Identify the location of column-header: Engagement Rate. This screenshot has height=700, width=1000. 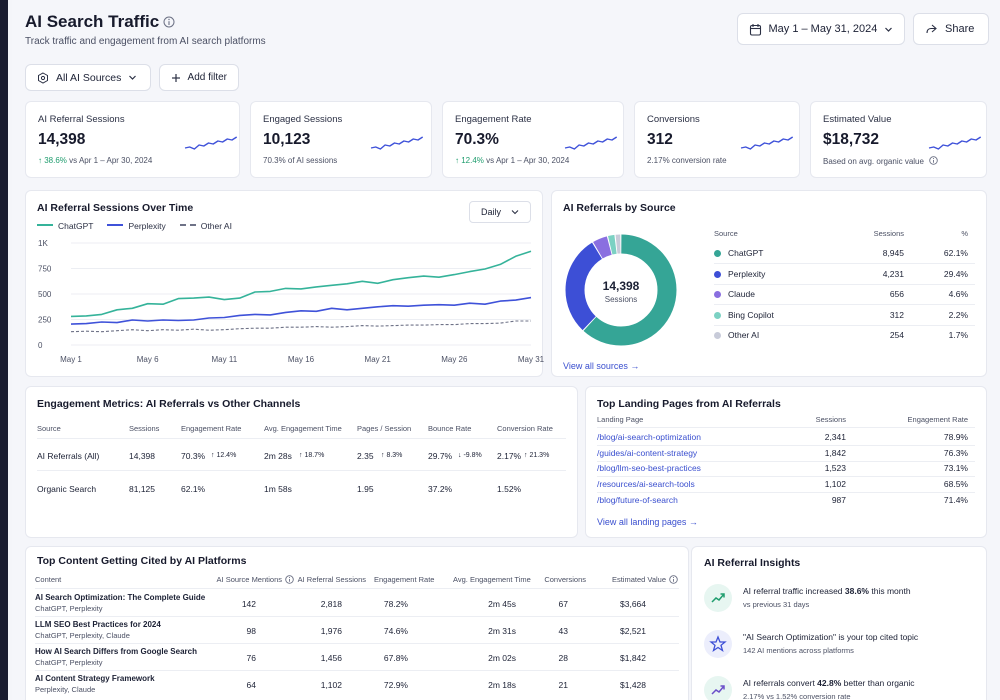
(937, 419).